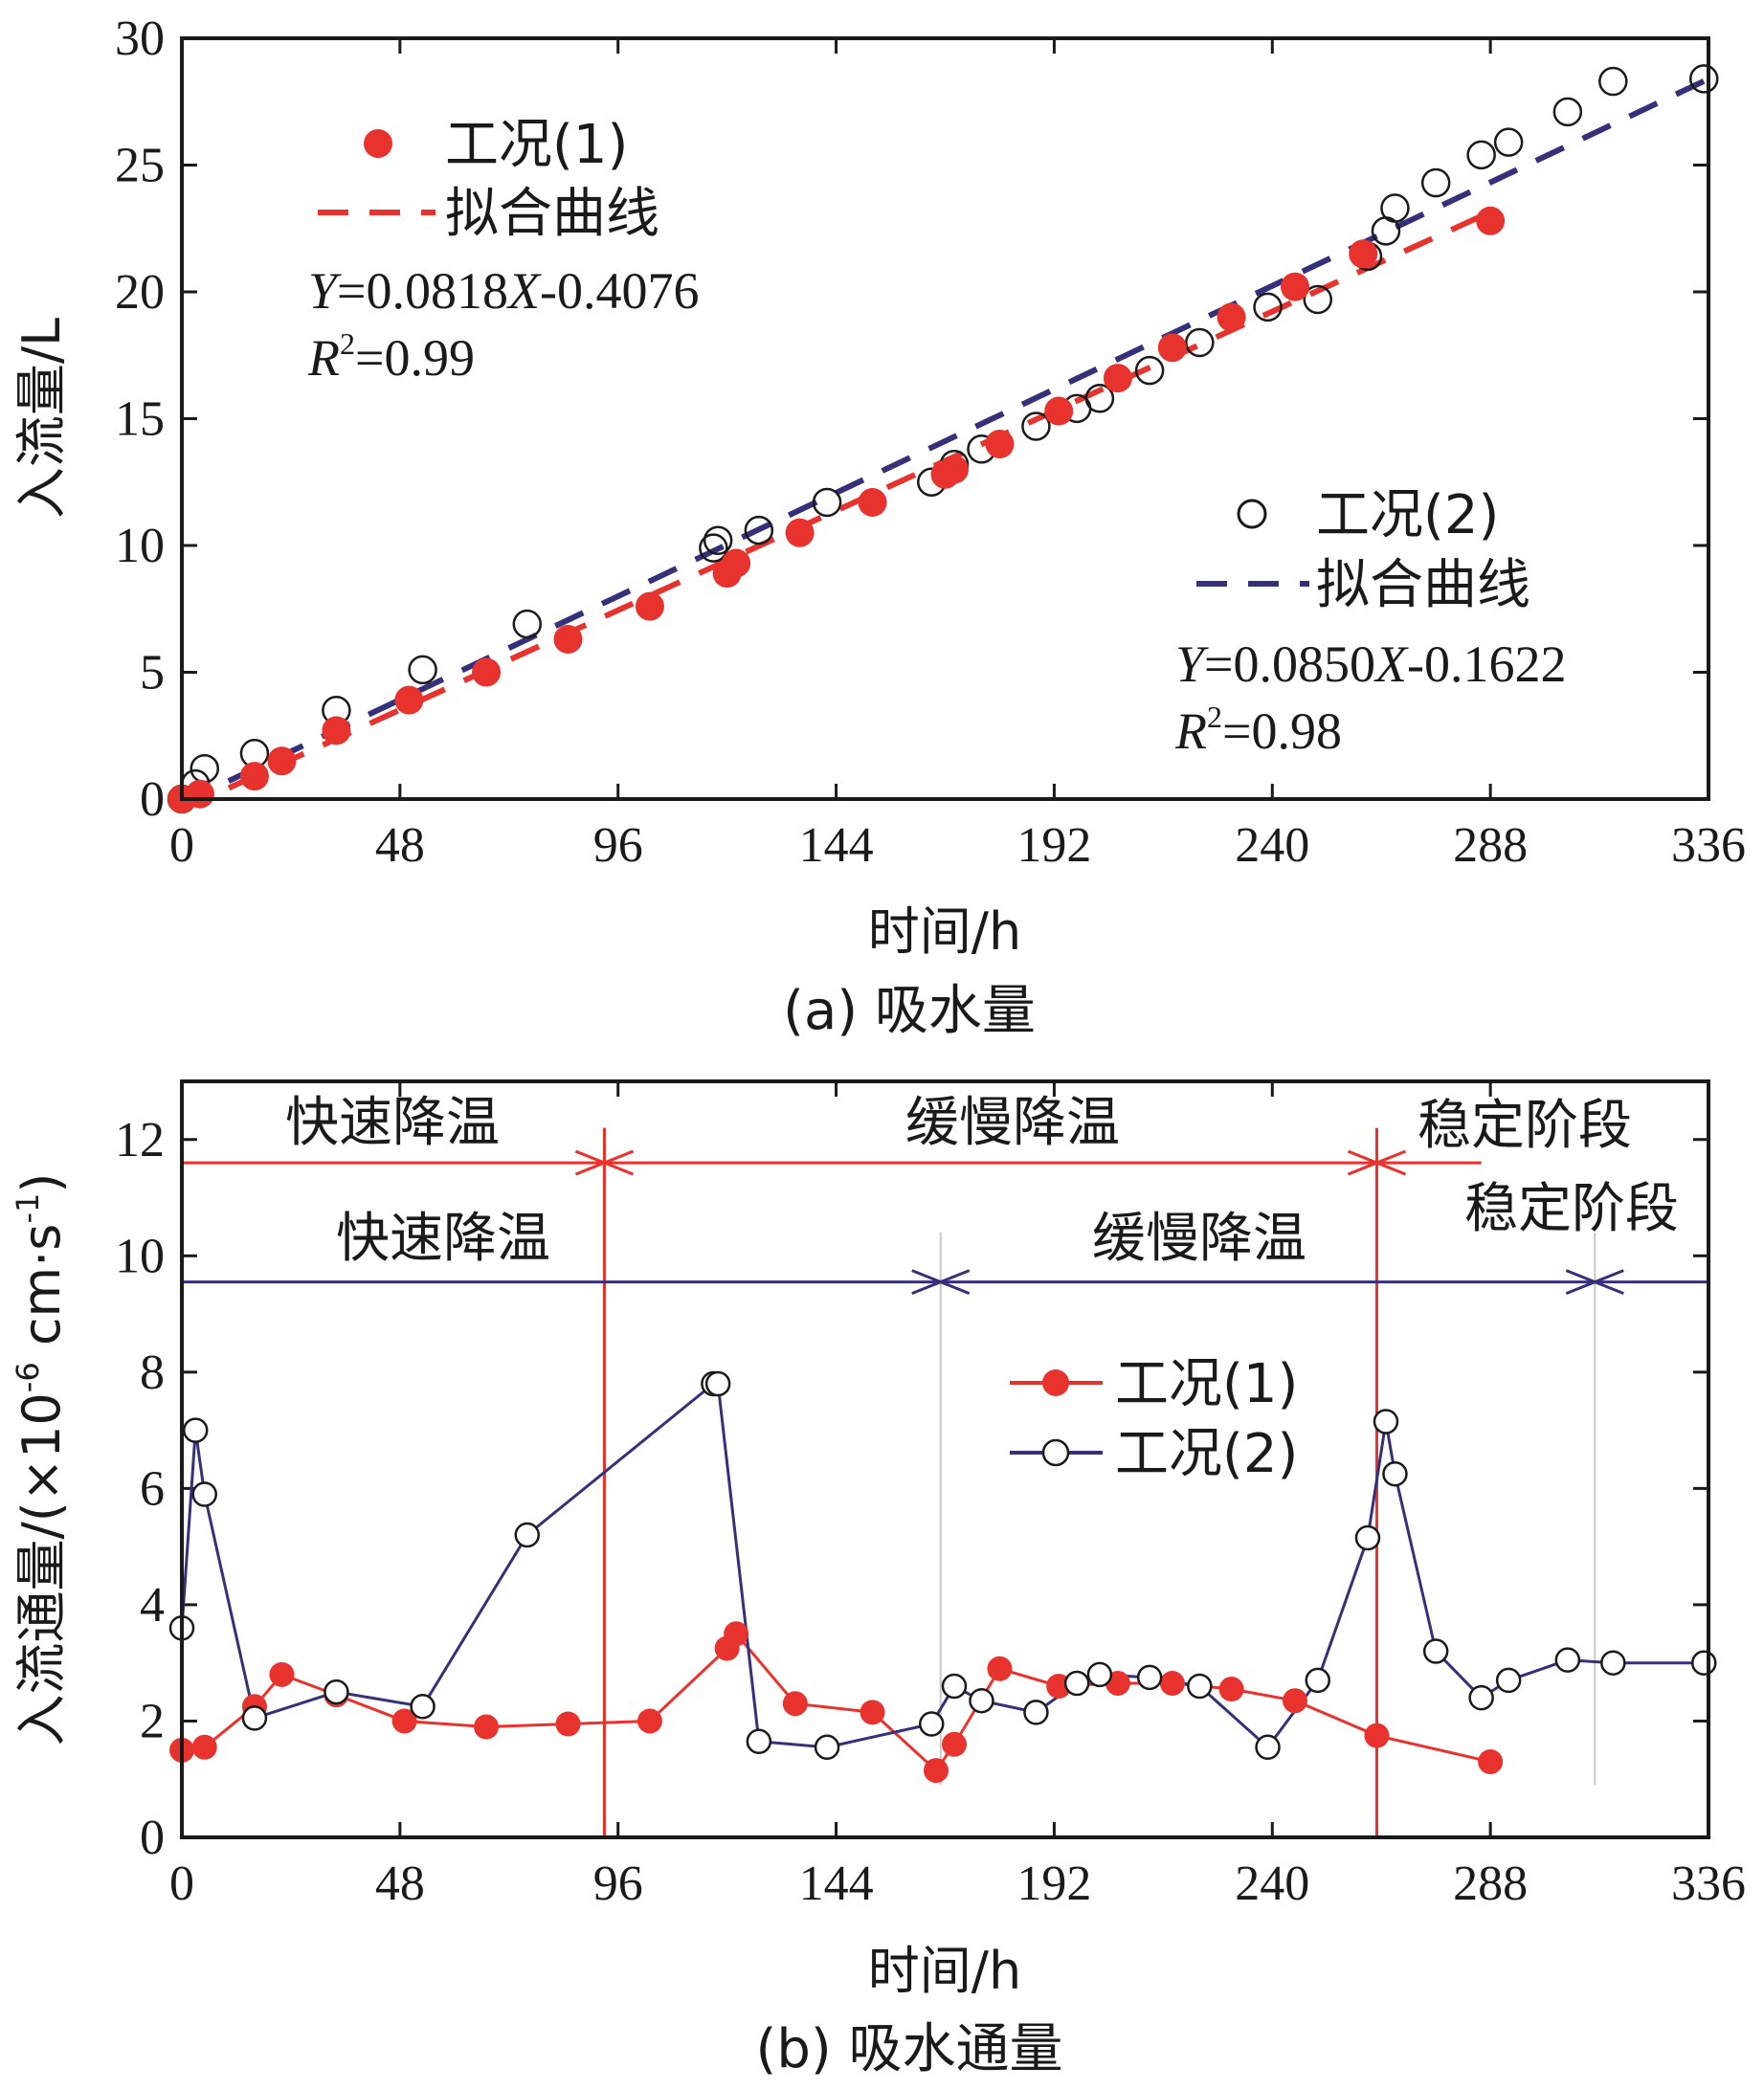  Describe the element at coordinates (140, 1256) in the screenshot. I see `y-tick-label: 10` at that location.